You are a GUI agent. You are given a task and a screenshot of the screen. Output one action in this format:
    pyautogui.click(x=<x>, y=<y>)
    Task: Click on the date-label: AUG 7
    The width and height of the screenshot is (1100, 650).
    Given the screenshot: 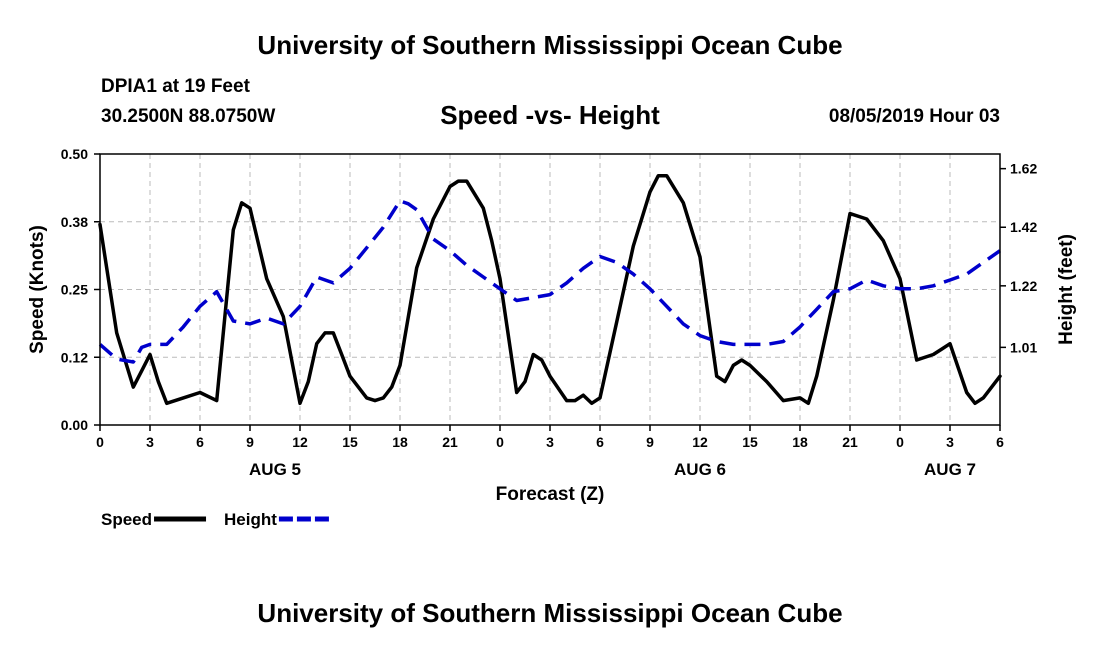 What is the action you would take?
    pyautogui.click(x=950, y=469)
    